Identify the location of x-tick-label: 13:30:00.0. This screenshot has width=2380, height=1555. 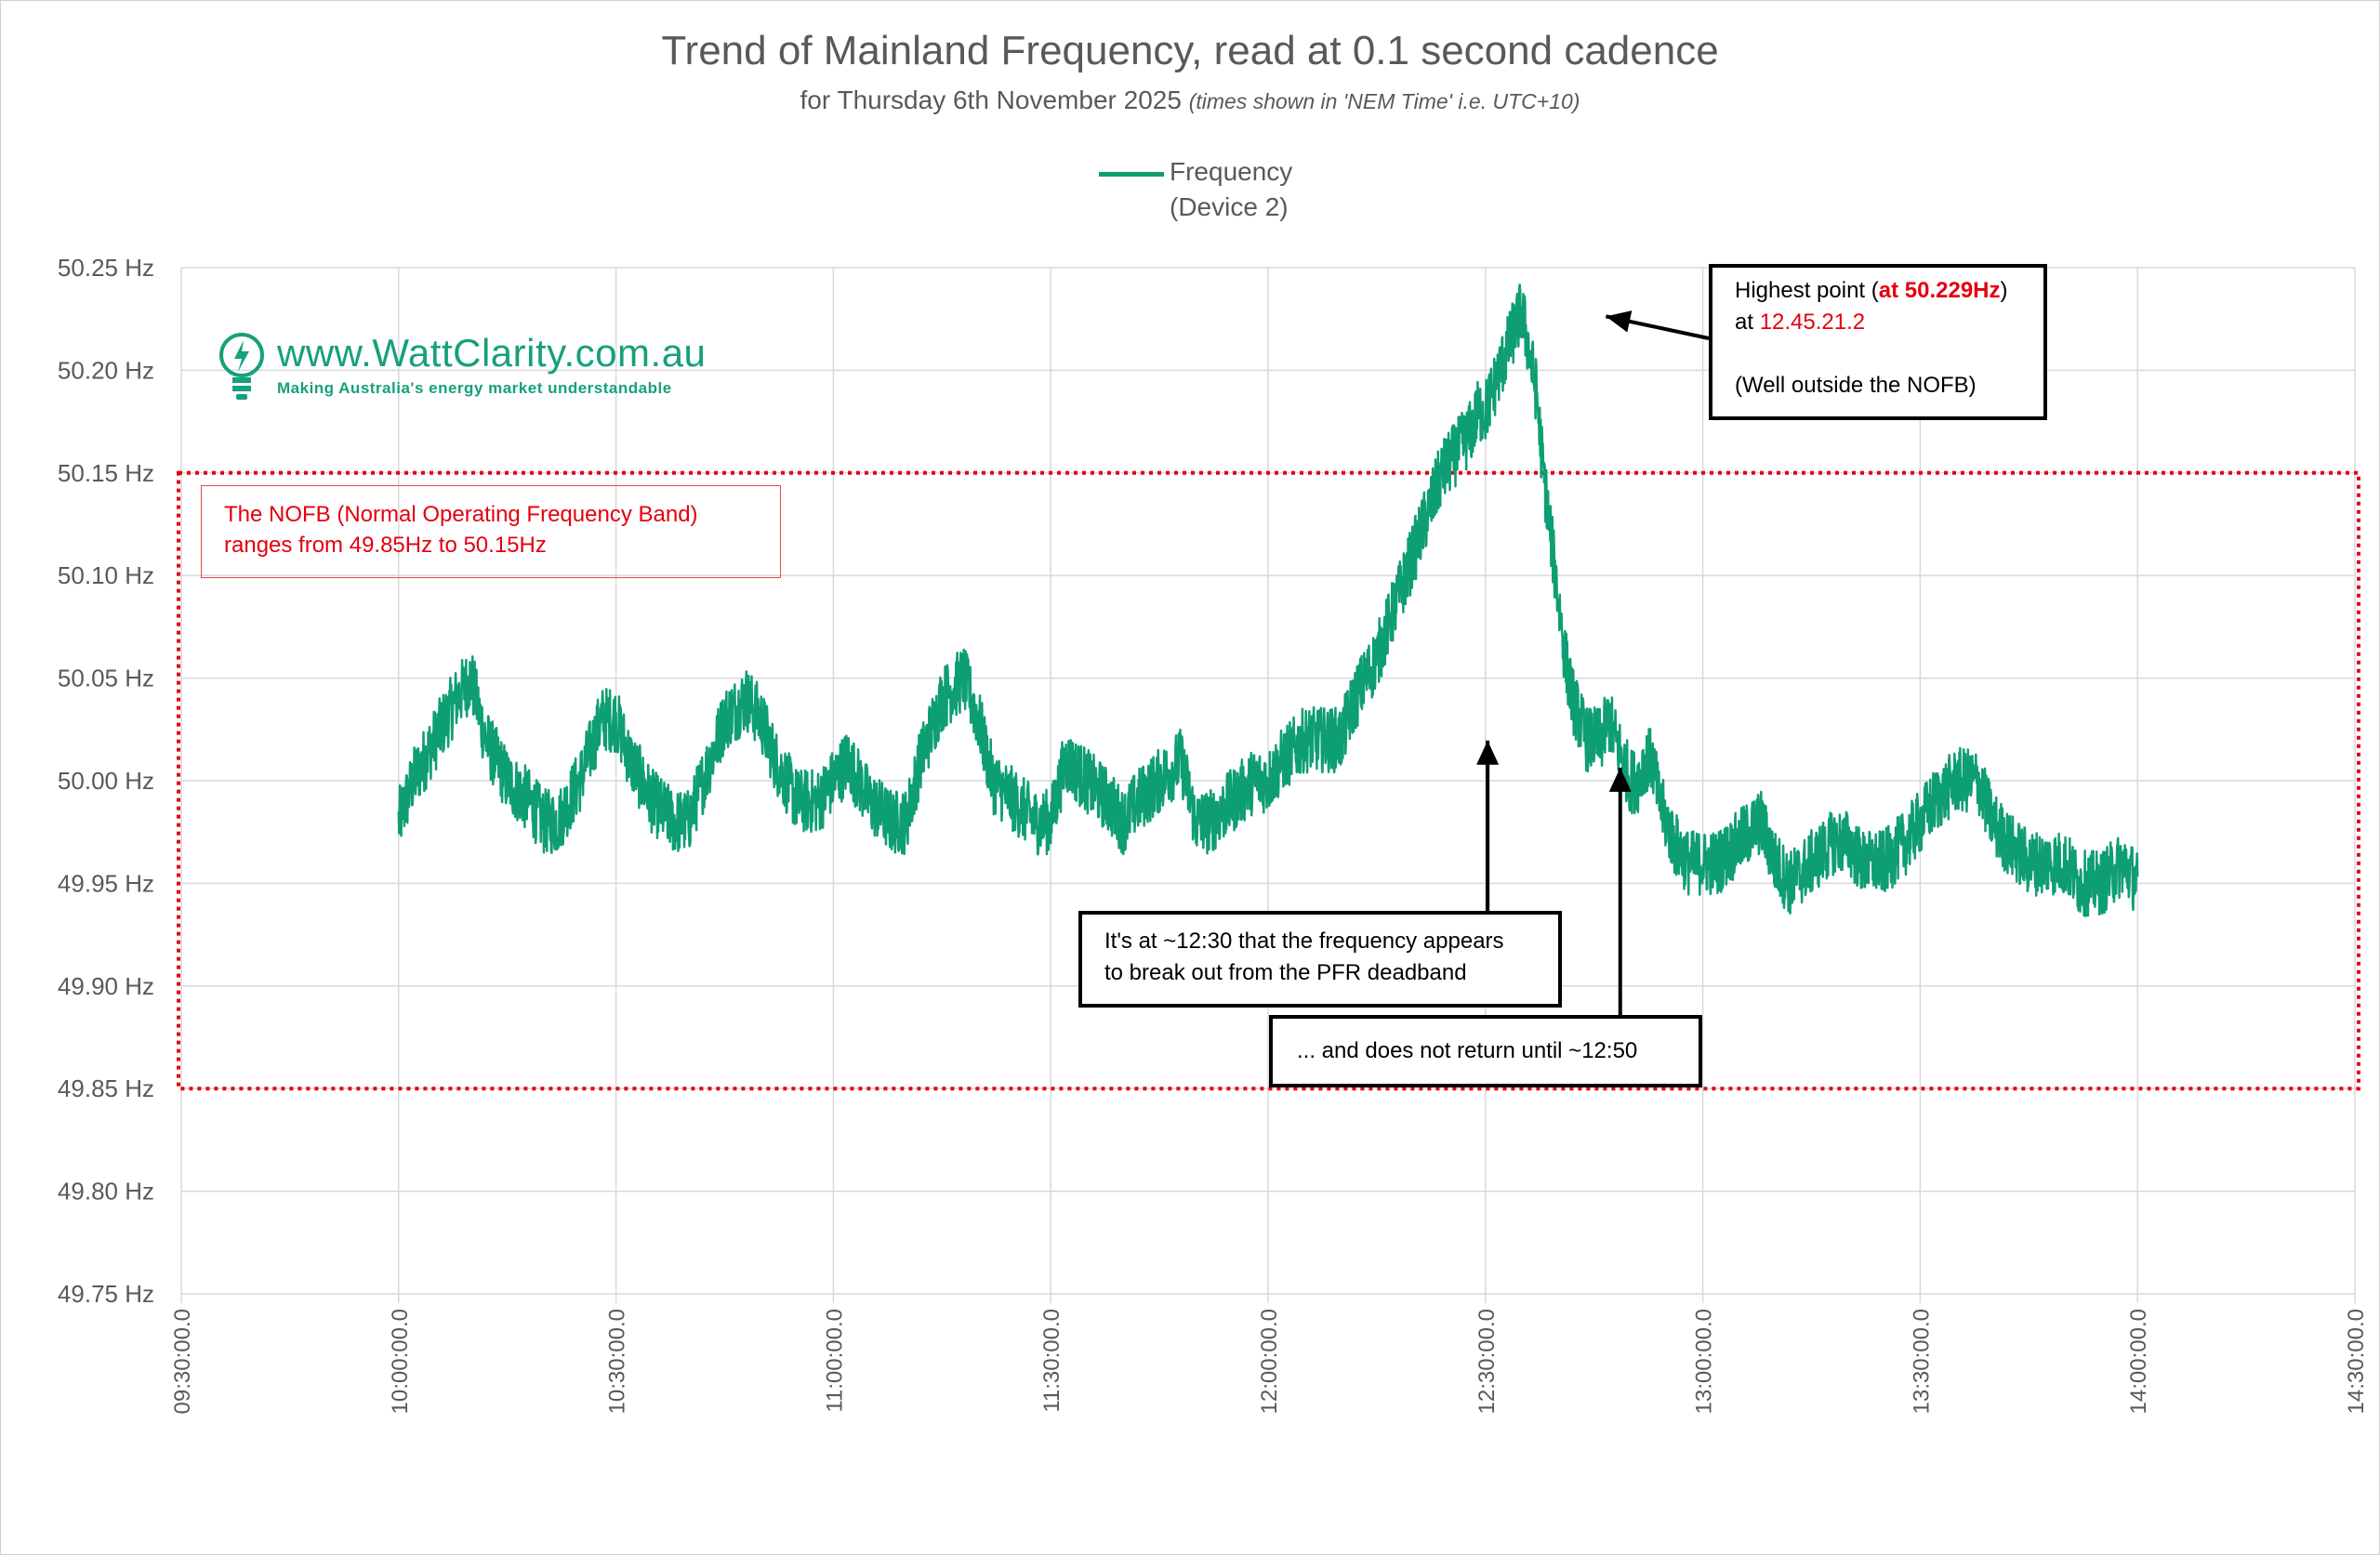
(1921, 1361).